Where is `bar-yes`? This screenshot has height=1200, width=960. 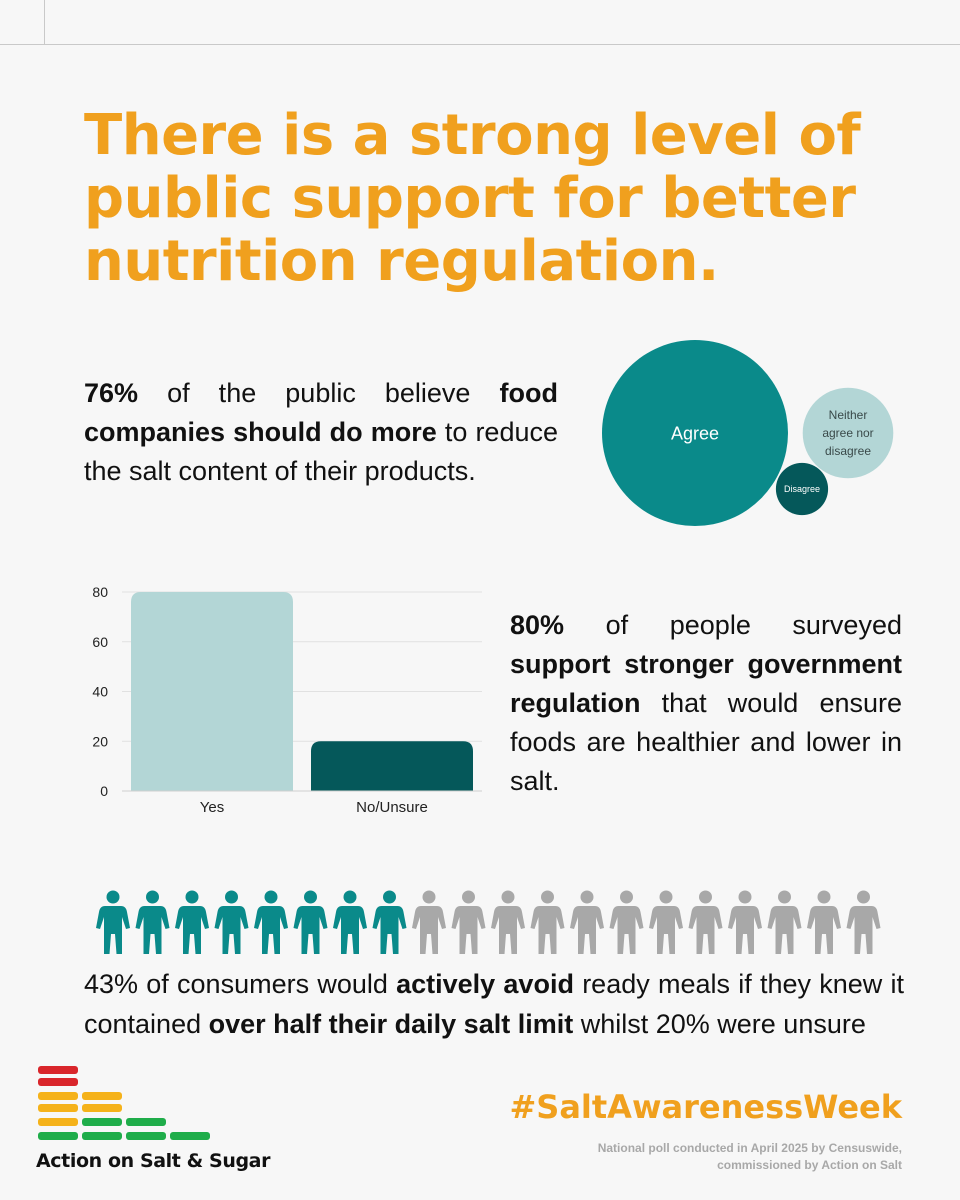
bar-yes is located at coordinates (212, 691).